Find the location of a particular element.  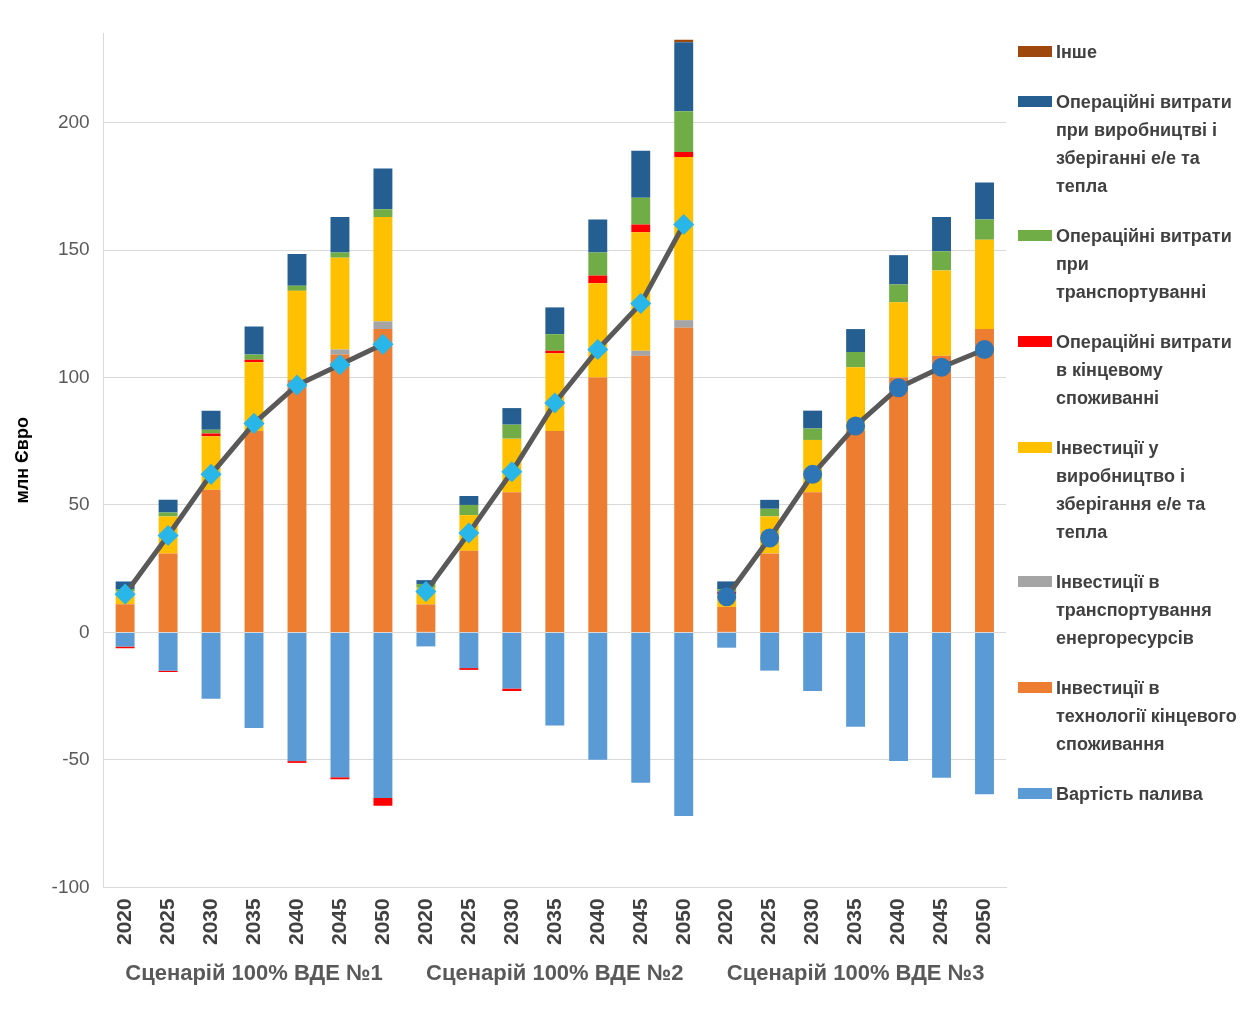

y-tick-label: 150 is located at coordinates (73, 249).